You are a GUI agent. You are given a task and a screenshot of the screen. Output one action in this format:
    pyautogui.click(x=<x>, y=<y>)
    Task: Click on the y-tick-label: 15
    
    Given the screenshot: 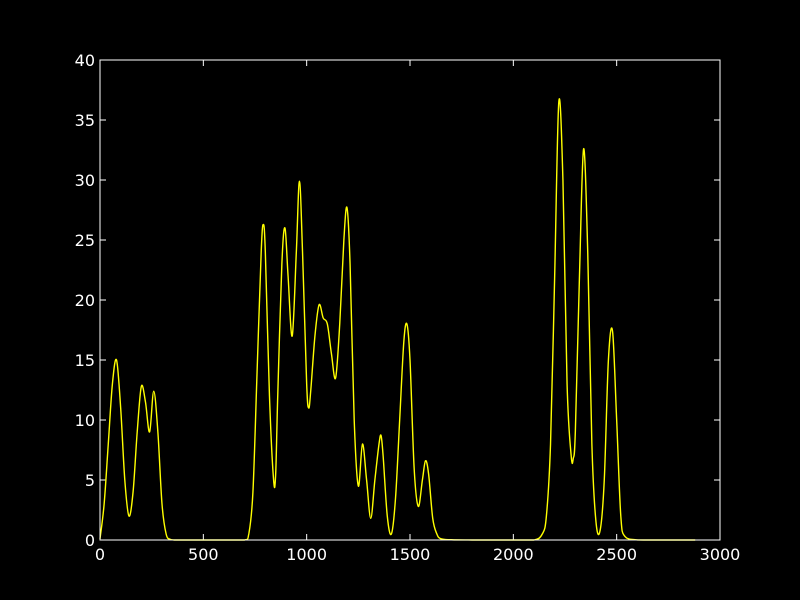 What is the action you would take?
    pyautogui.click(x=85, y=360)
    